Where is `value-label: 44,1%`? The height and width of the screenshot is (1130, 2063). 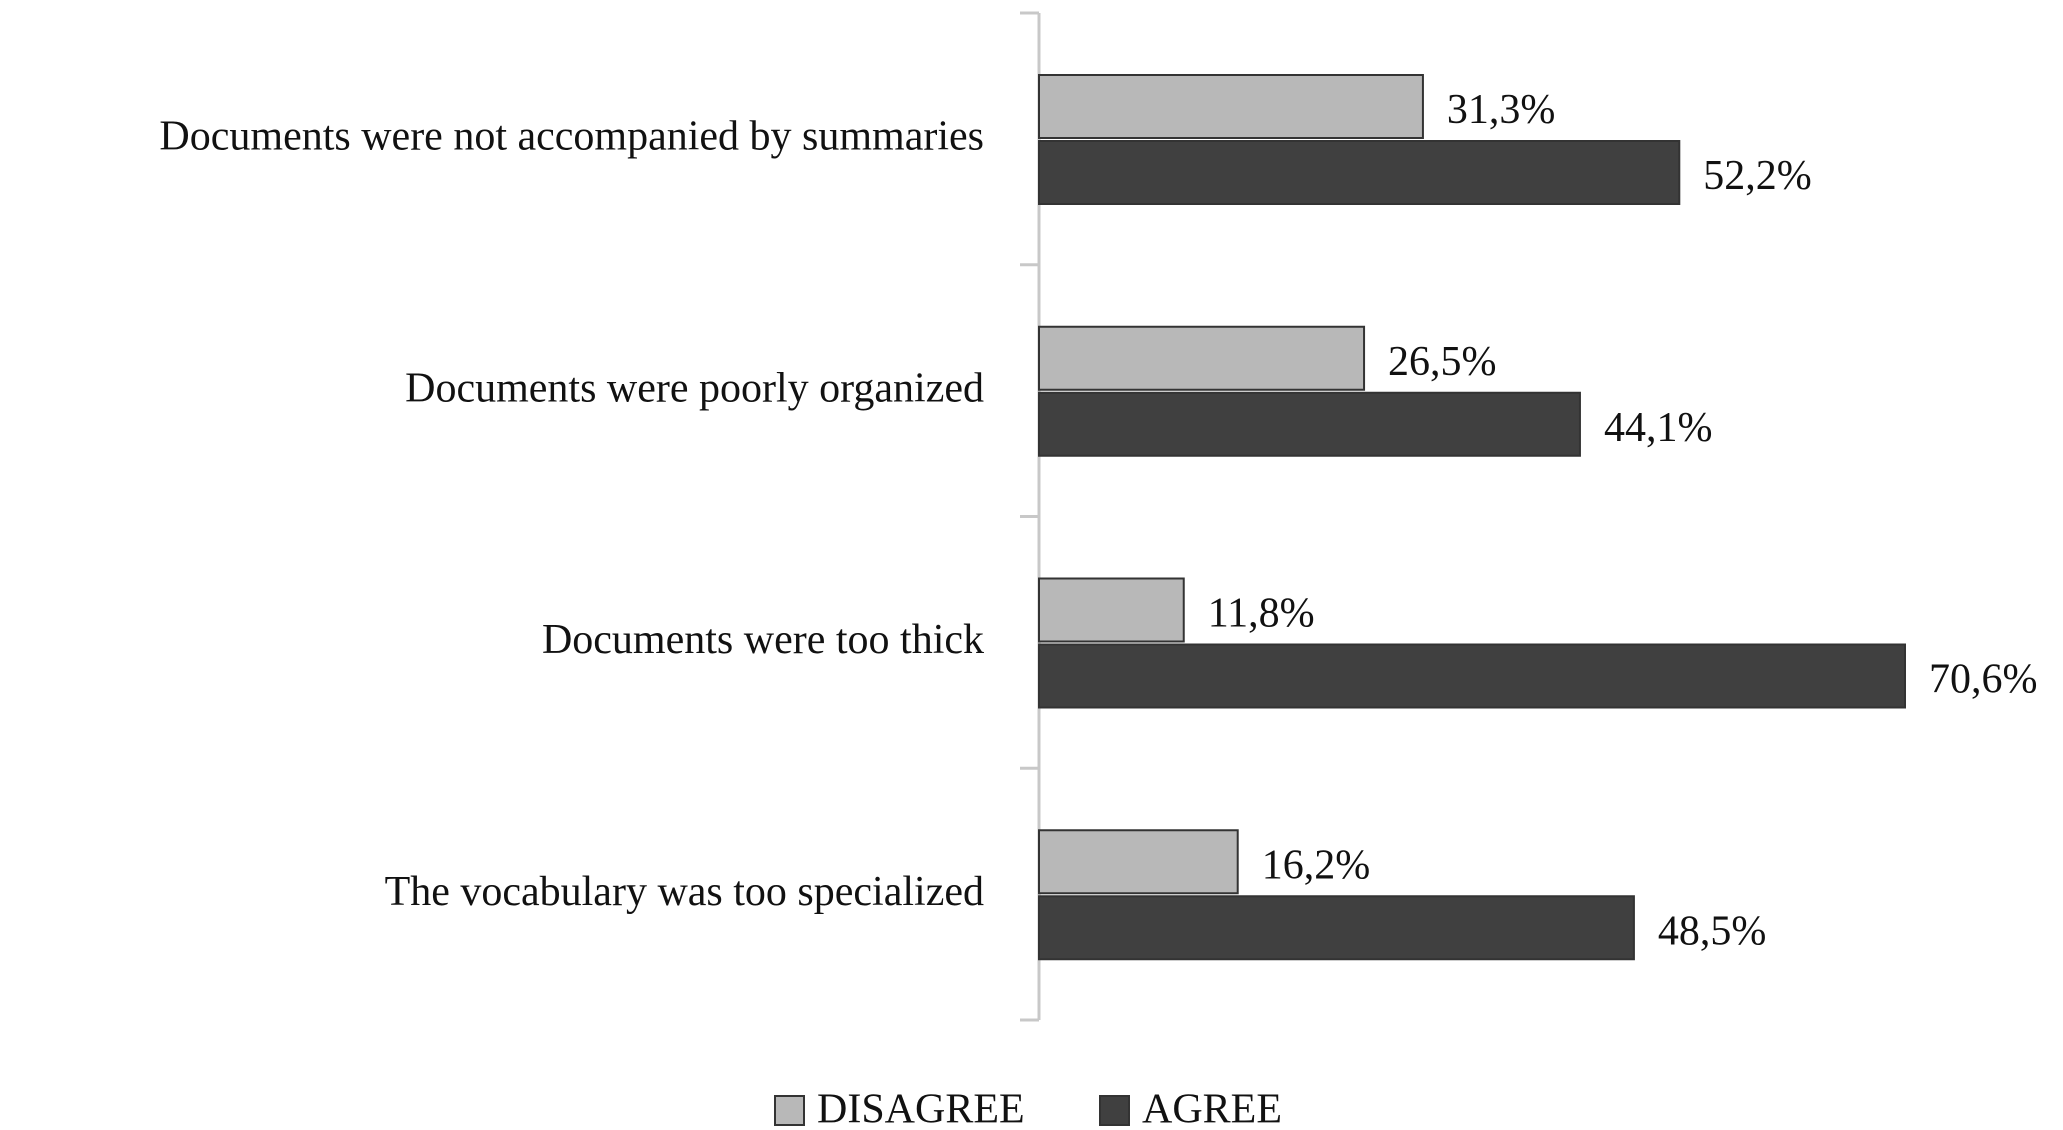 value-label: 44,1% is located at coordinates (1658, 428).